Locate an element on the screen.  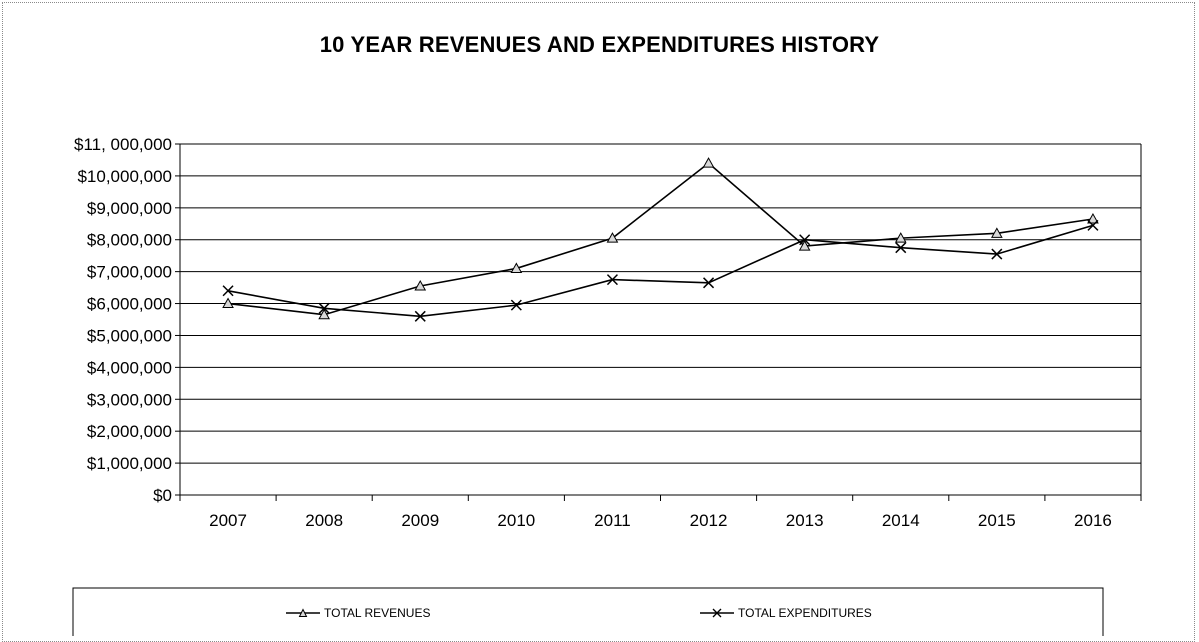
legend-box is located at coordinates (588, 611).